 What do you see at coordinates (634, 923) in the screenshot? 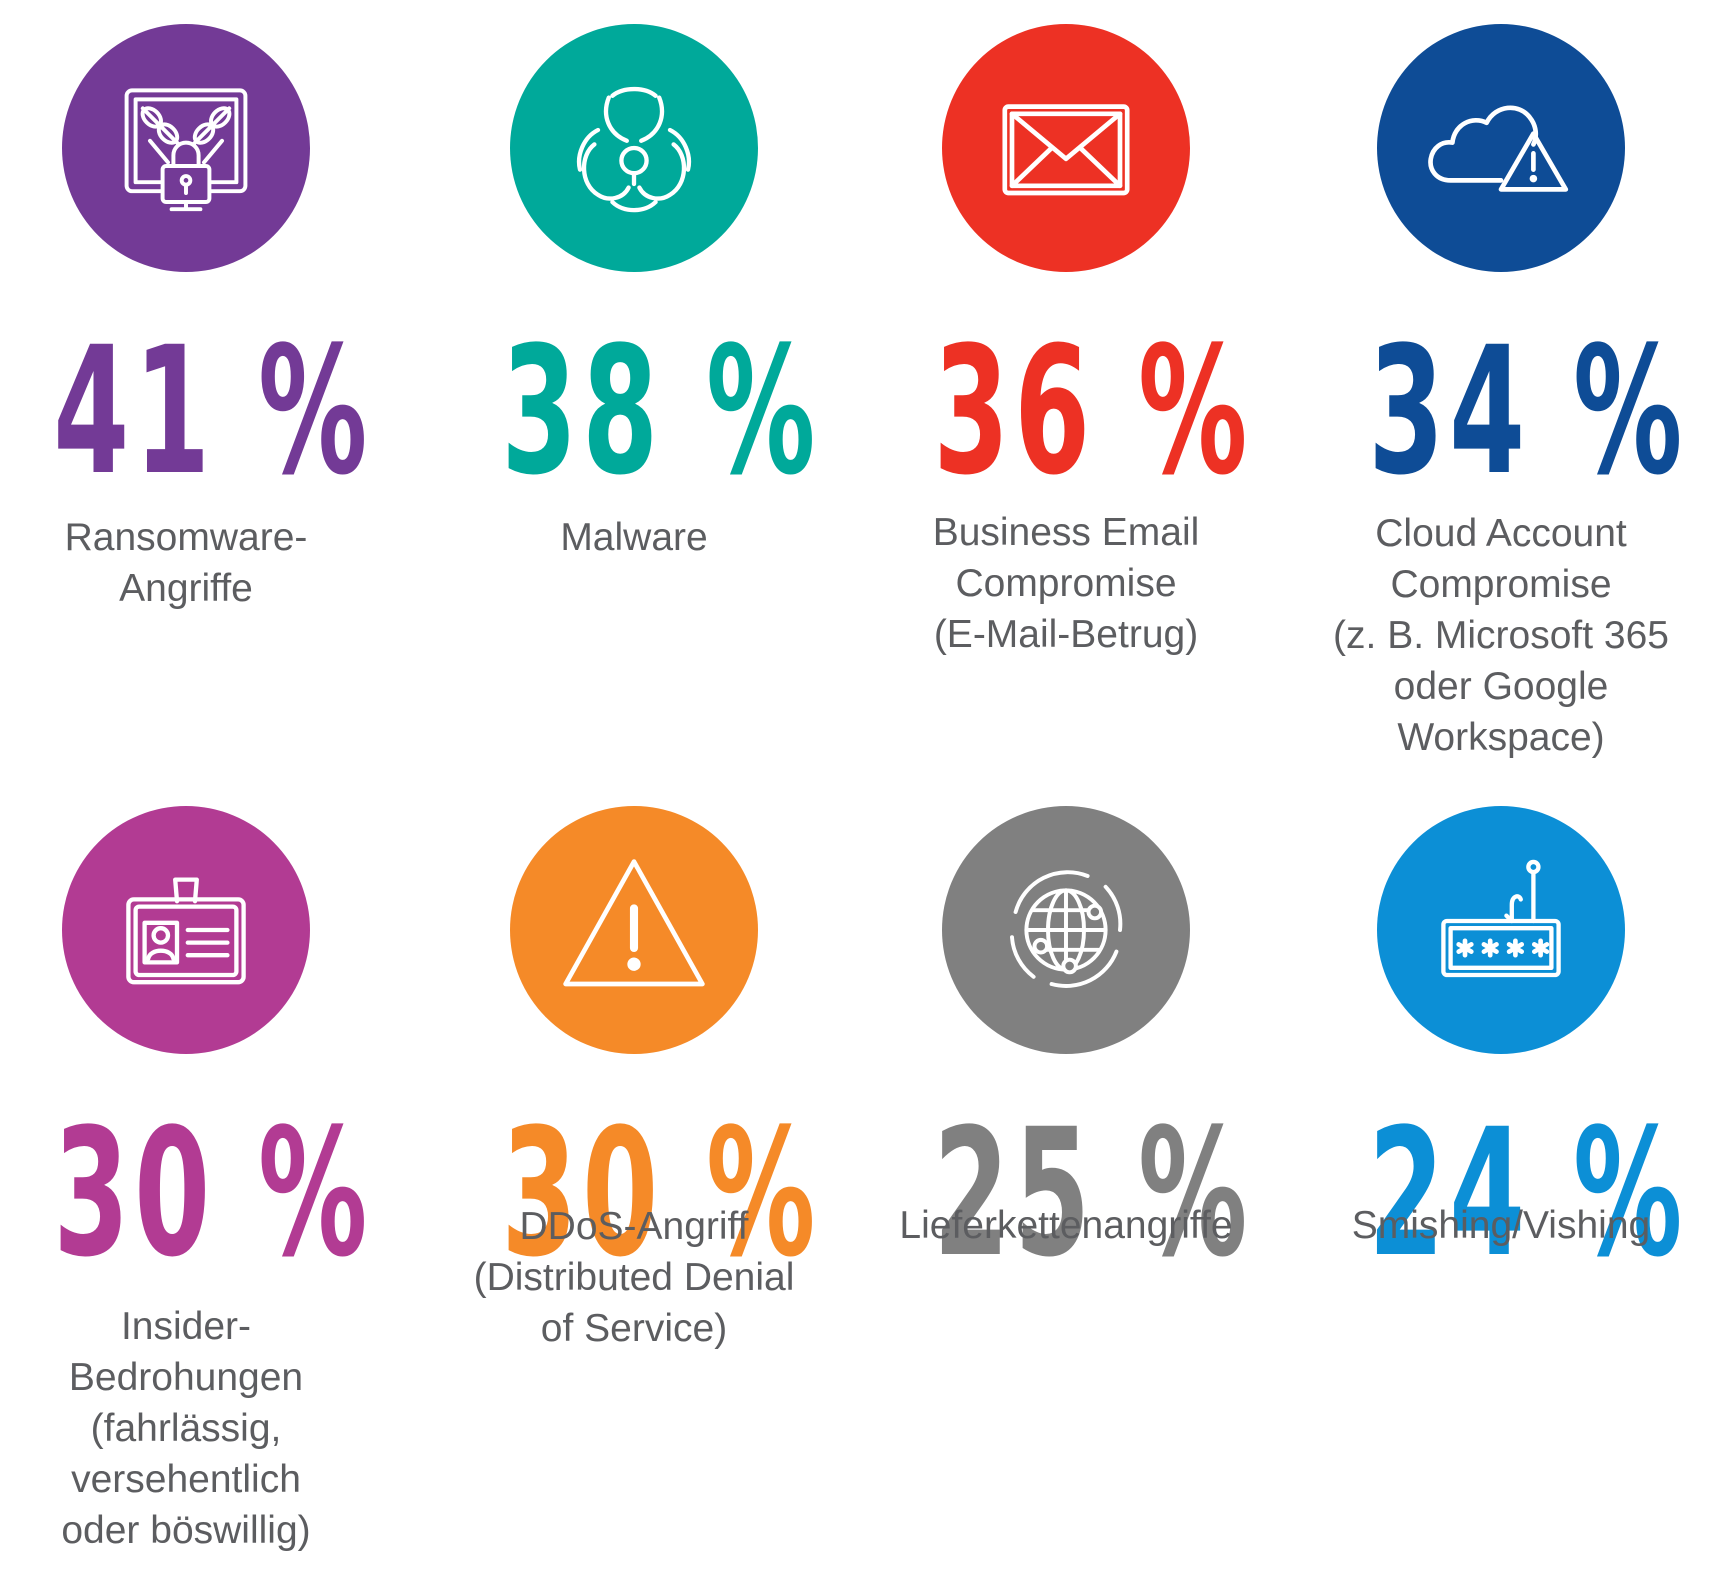
I see `warning-triangle-icon` at bounding box center [634, 923].